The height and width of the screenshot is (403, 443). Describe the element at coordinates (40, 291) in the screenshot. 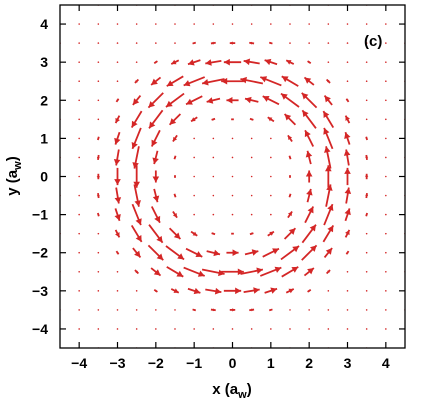

I see `y-tick-label: −3` at that location.